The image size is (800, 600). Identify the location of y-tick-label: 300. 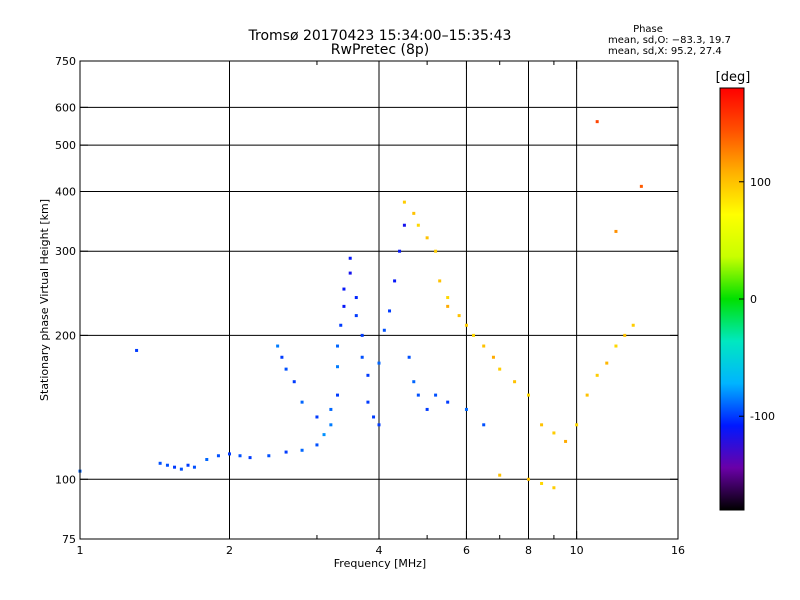
(65, 251).